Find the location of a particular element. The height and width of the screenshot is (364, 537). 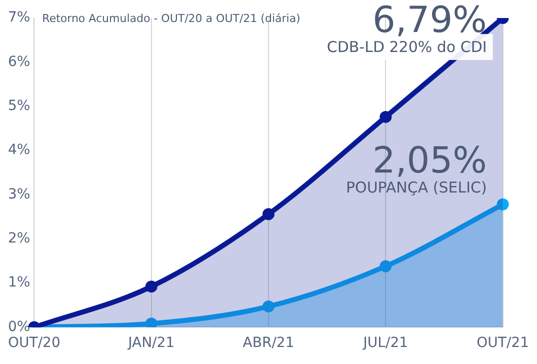

chart-title: Retorno Acumulado - OUT/20 a OUT/21 (diária) is located at coordinates (171, 18).